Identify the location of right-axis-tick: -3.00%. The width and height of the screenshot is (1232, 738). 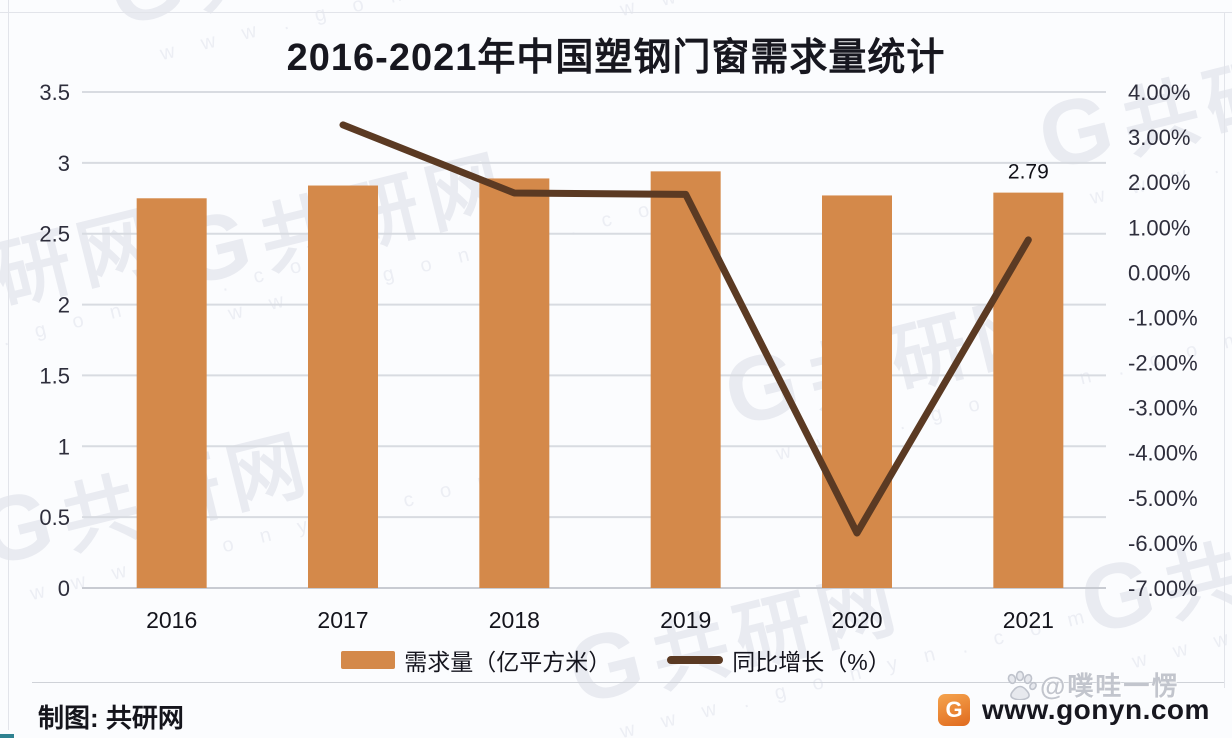
(1163, 408).